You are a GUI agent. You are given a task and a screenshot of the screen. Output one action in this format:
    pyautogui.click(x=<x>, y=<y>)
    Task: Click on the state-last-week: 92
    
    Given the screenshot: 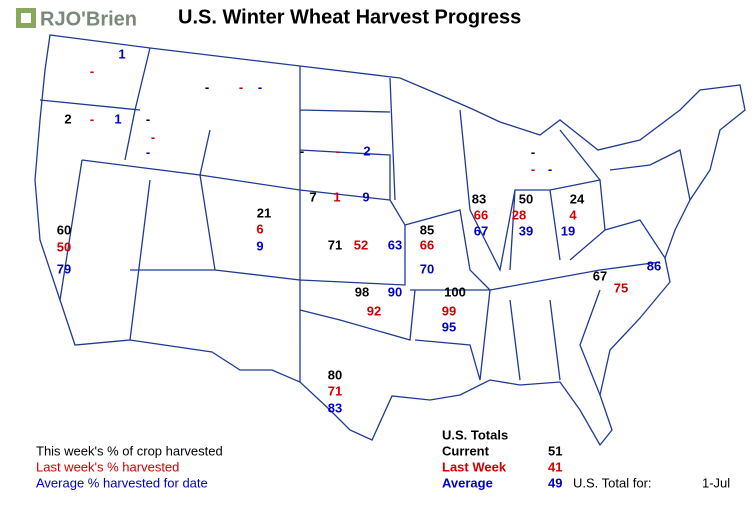 What is the action you would take?
    pyautogui.click(x=374, y=310)
    